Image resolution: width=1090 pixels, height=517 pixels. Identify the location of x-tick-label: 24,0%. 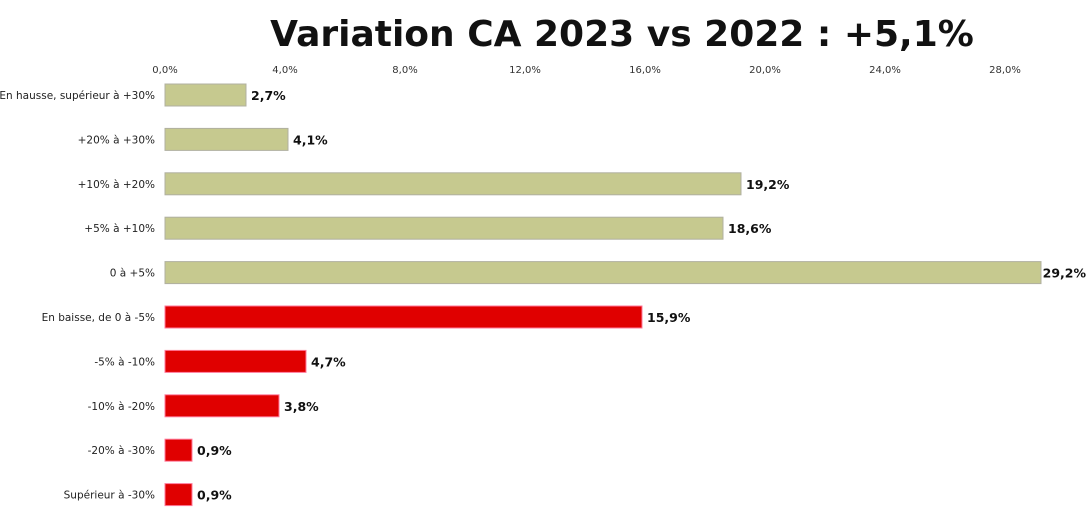
(885, 70).